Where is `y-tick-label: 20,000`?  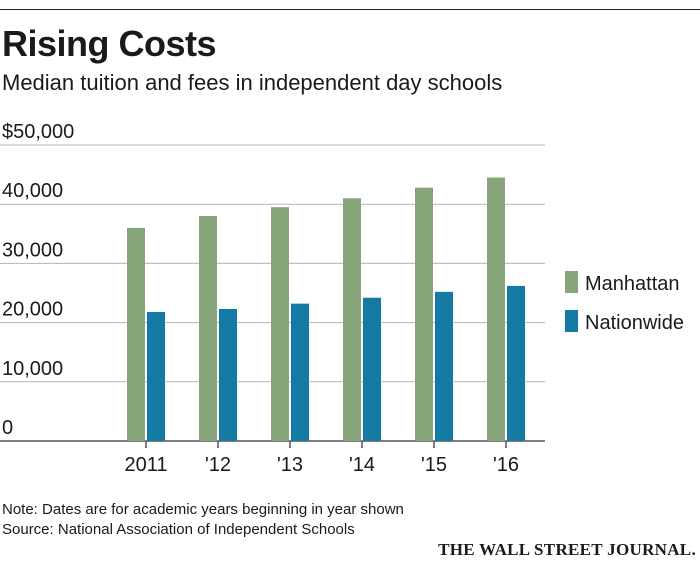 y-tick-label: 20,000 is located at coordinates (32, 310).